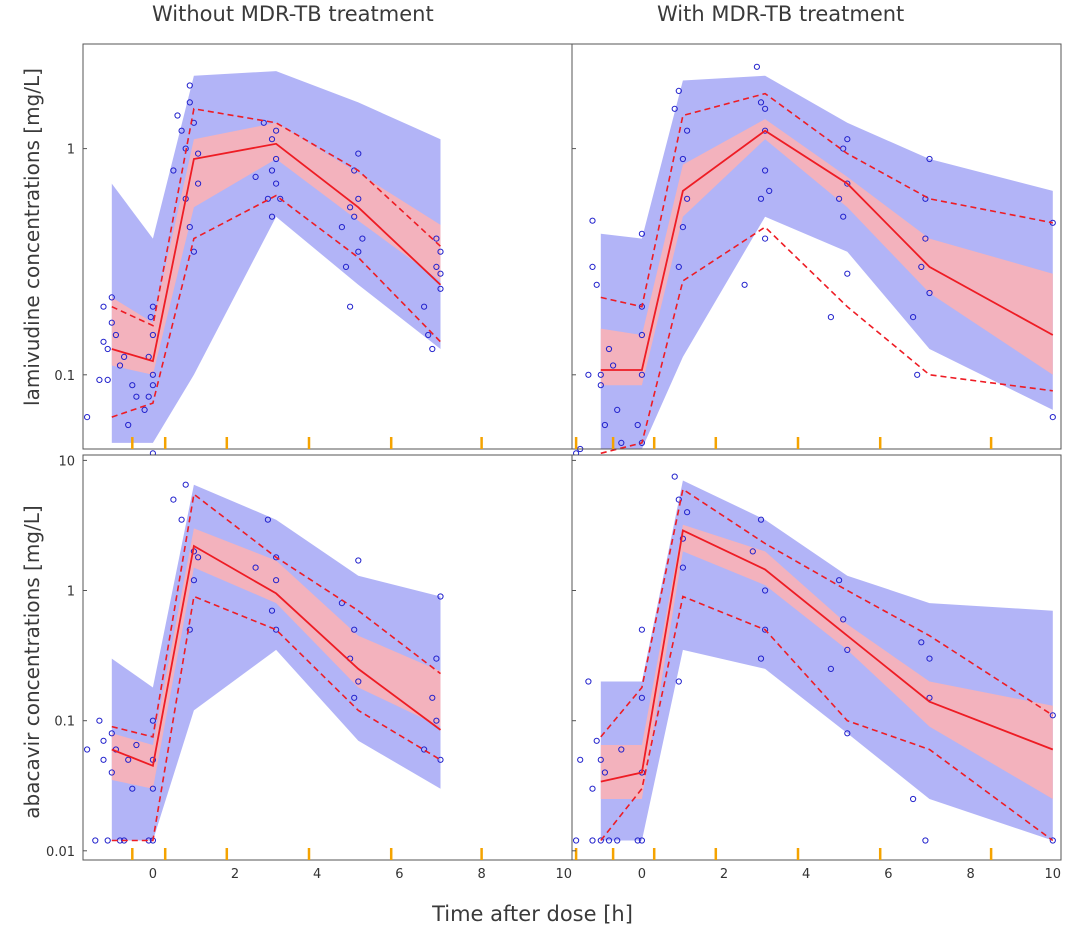 The width and height of the screenshot is (1065, 938). Describe the element at coordinates (888, 874) in the screenshot. I see `x-tick-label: 6` at that location.